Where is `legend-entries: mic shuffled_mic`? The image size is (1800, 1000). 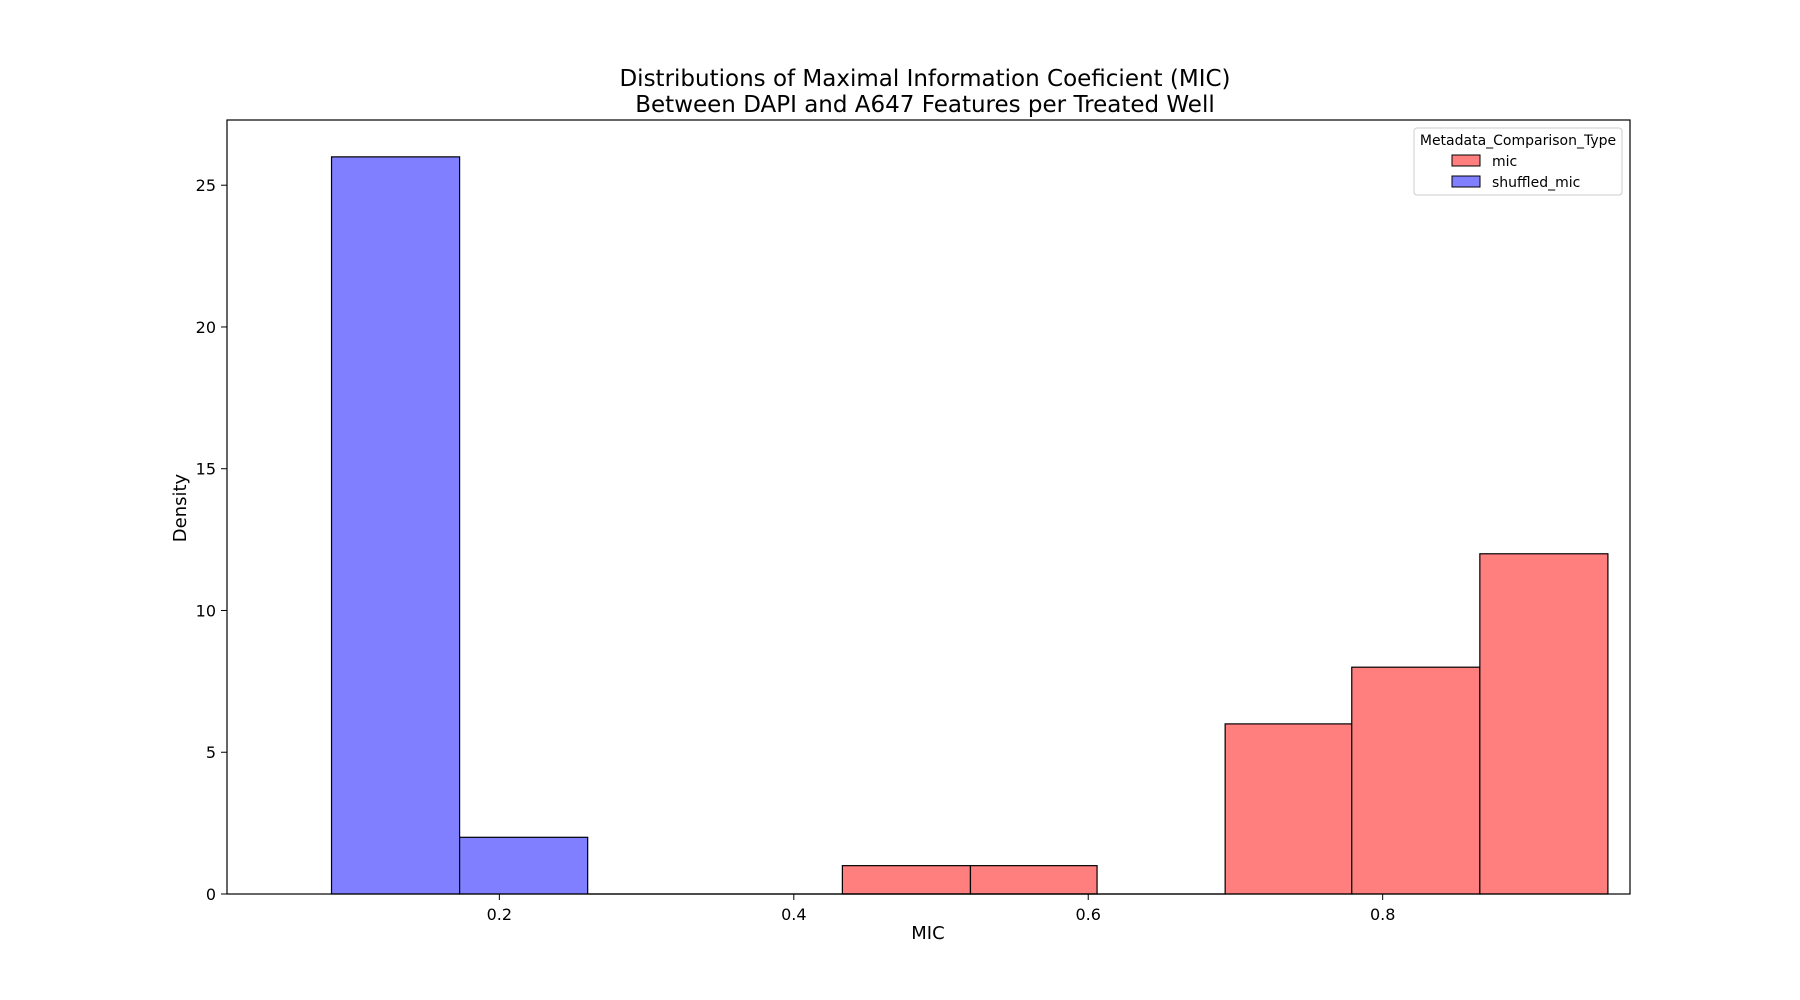 legend-entries: mic shuffled_mic is located at coordinates (1515, 172).